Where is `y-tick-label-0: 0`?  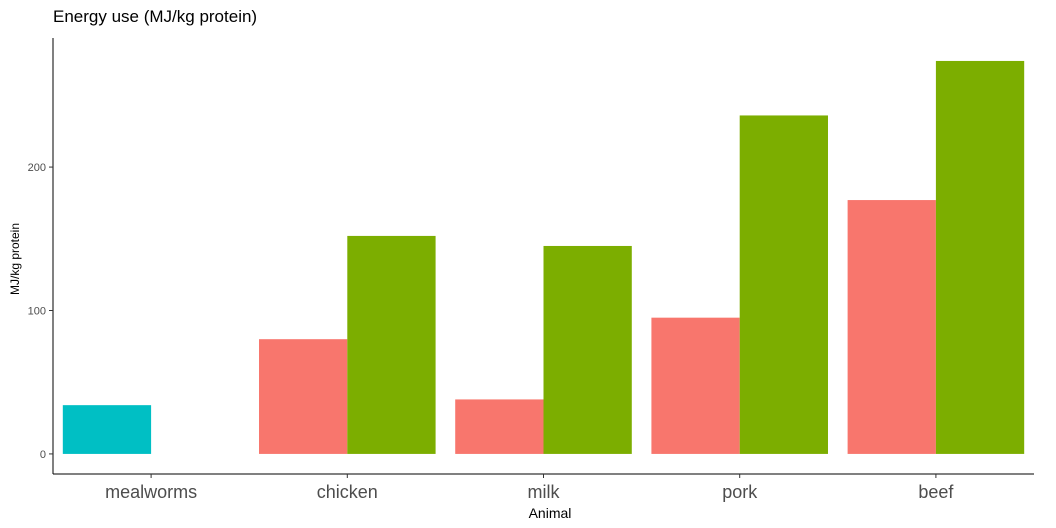 y-tick-label-0: 0 is located at coordinates (43, 455).